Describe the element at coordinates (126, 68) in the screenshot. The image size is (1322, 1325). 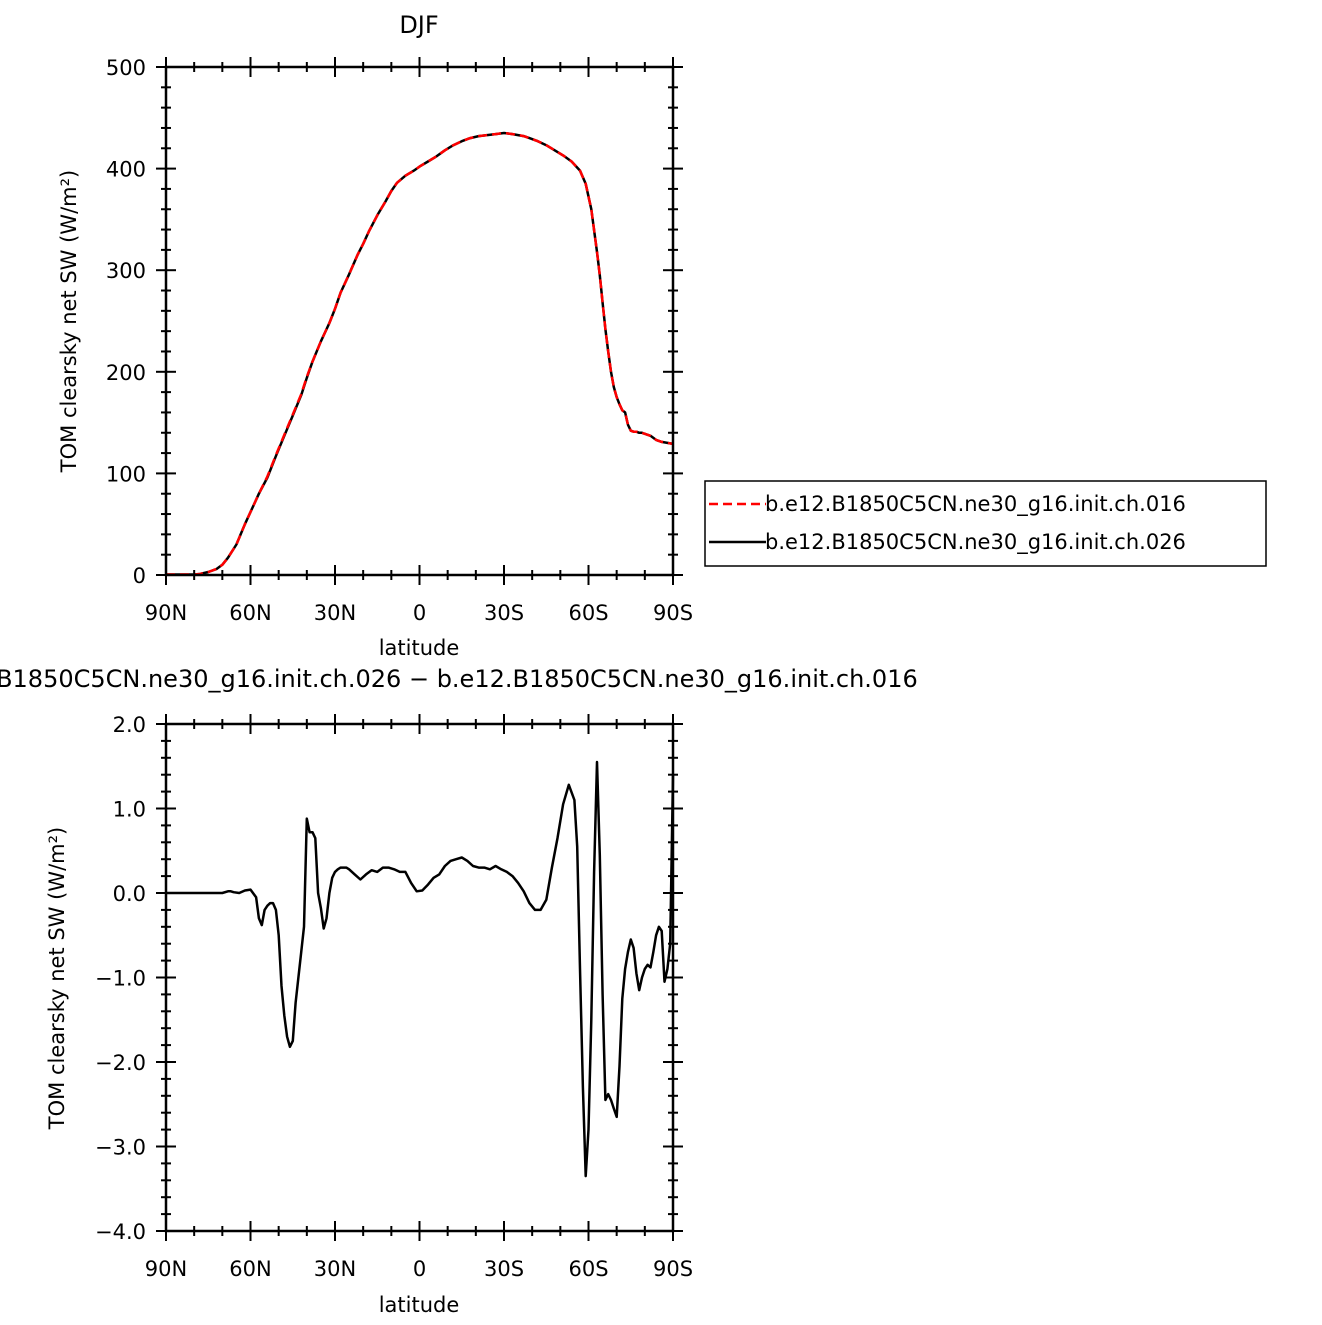
I see `y-tick-label: 500` at that location.